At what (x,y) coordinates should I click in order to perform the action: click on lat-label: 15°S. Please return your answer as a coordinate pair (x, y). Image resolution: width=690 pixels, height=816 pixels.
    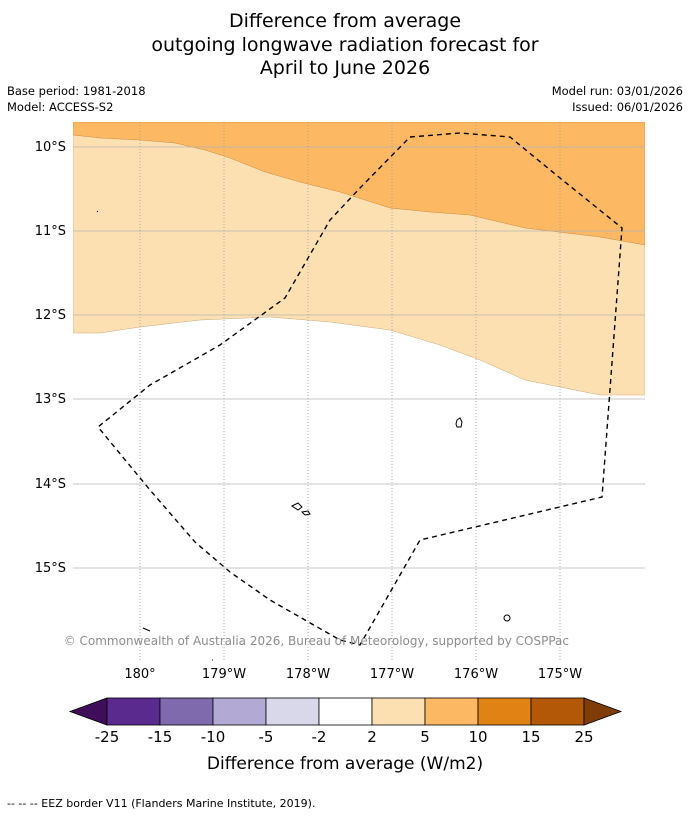
    Looking at the image, I should click on (50, 568).